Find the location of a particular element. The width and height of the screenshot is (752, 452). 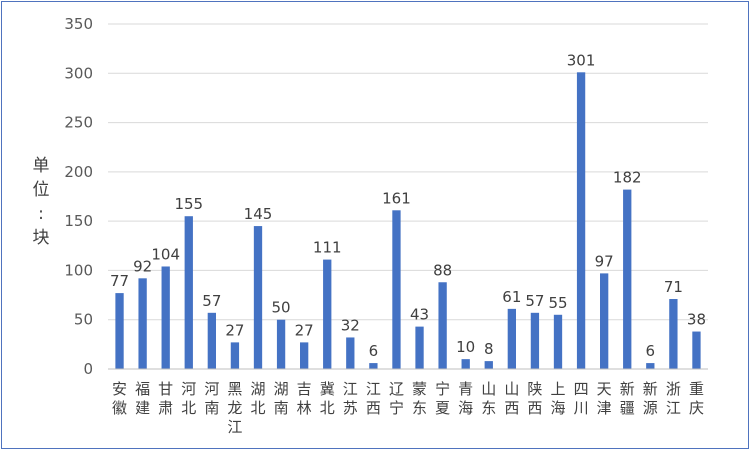

data-label: 97 is located at coordinates (604, 261).